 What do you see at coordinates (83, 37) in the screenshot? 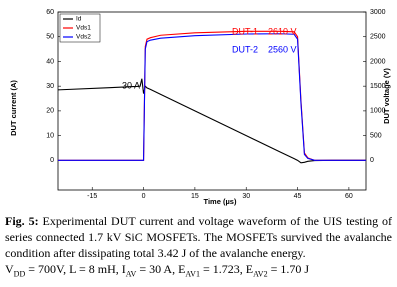
I see `legend-label: Vds2` at bounding box center [83, 37].